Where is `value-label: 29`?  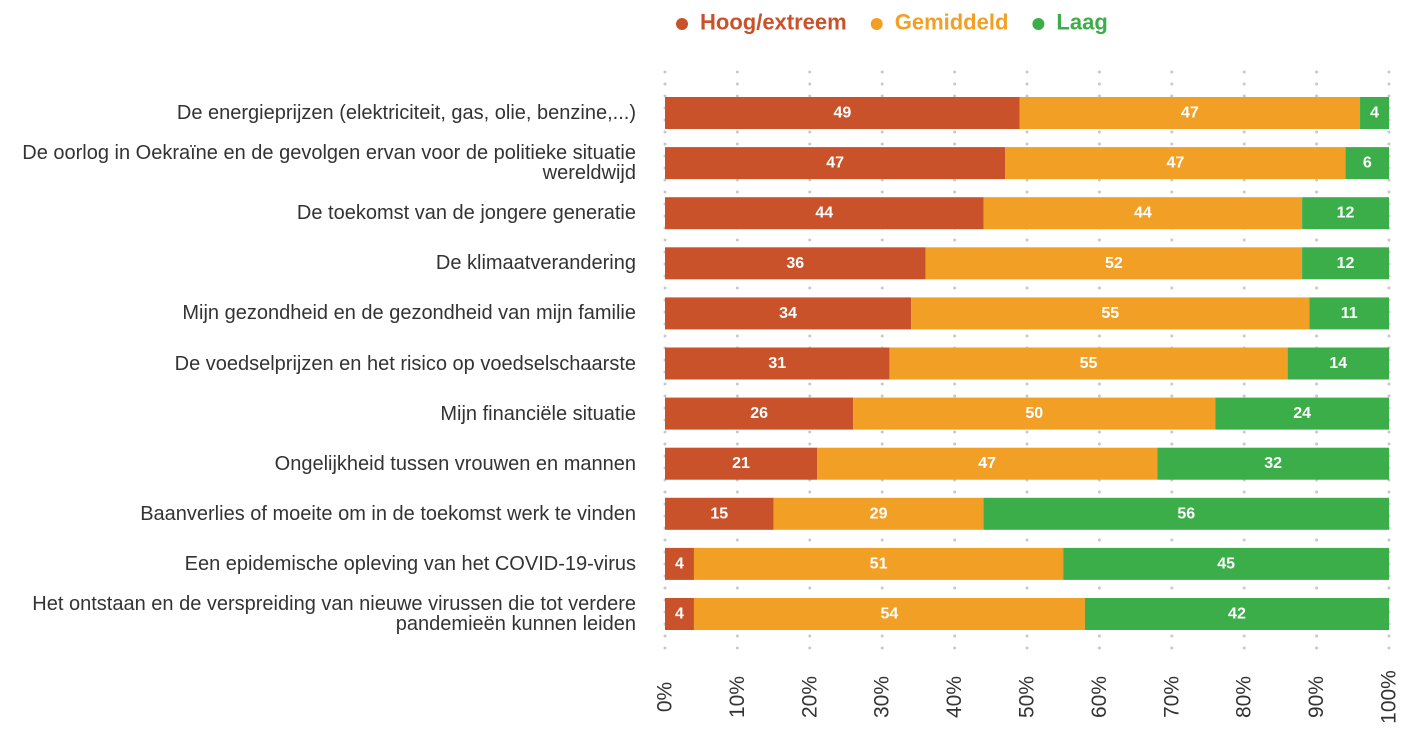 value-label: 29 is located at coordinates (879, 513).